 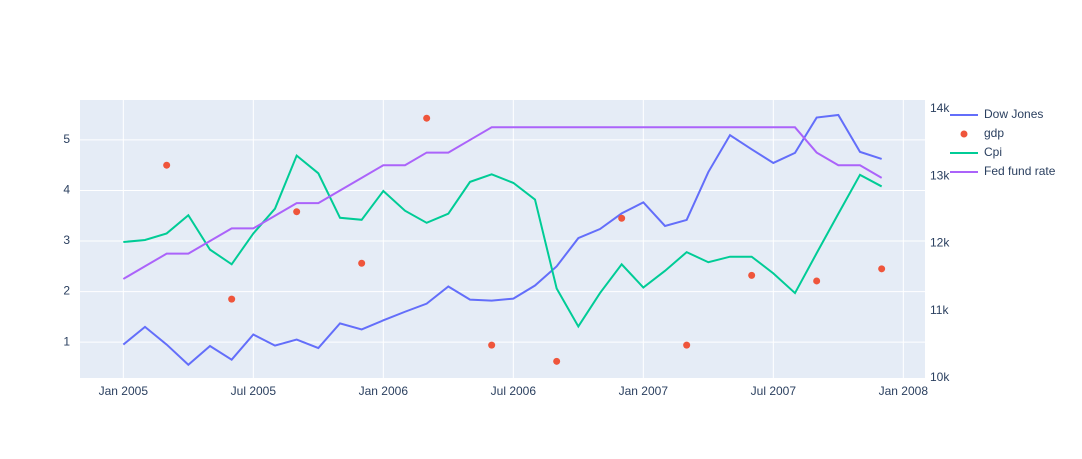 I want to click on y-tick-label: 2, so click(x=66, y=291).